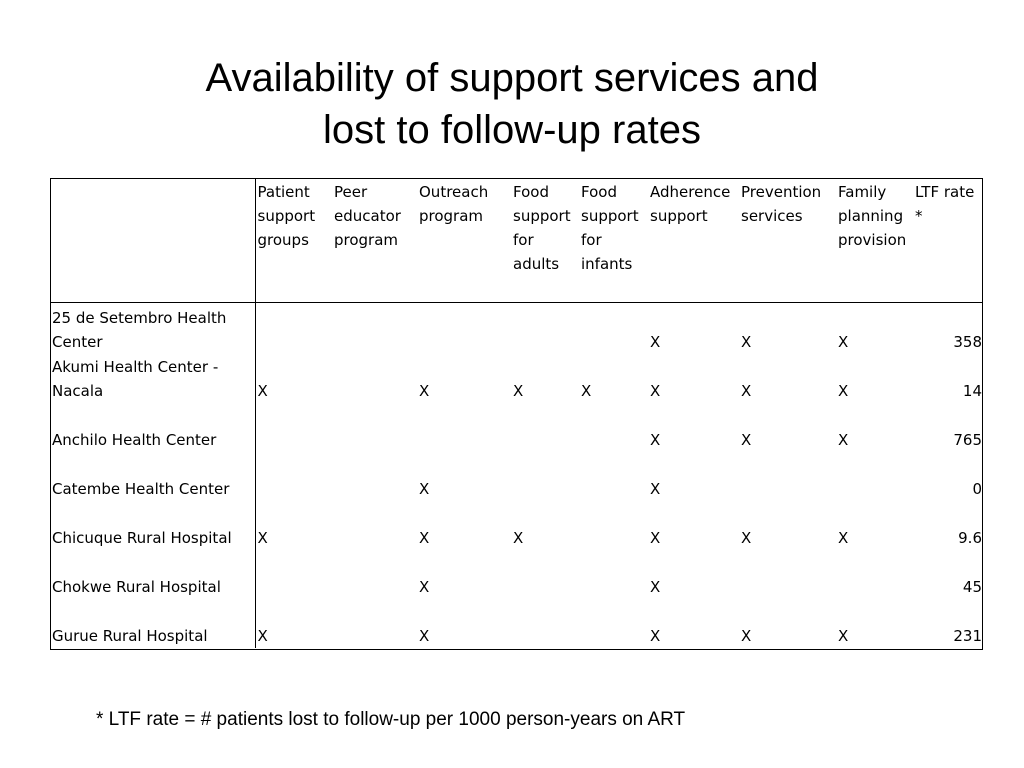  I want to click on facility-name: Catembe Health Center, so click(153, 476).